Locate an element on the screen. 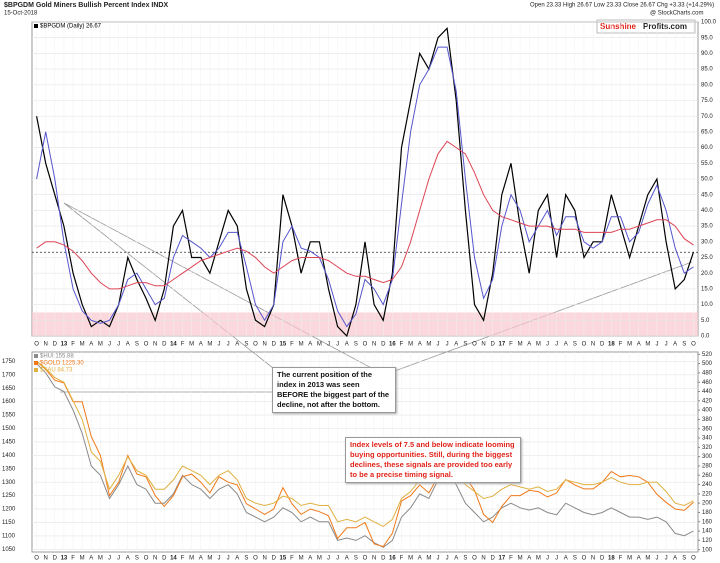 This screenshot has height=563, width=720. y2-tick-label: 400 is located at coordinates (707, 411).